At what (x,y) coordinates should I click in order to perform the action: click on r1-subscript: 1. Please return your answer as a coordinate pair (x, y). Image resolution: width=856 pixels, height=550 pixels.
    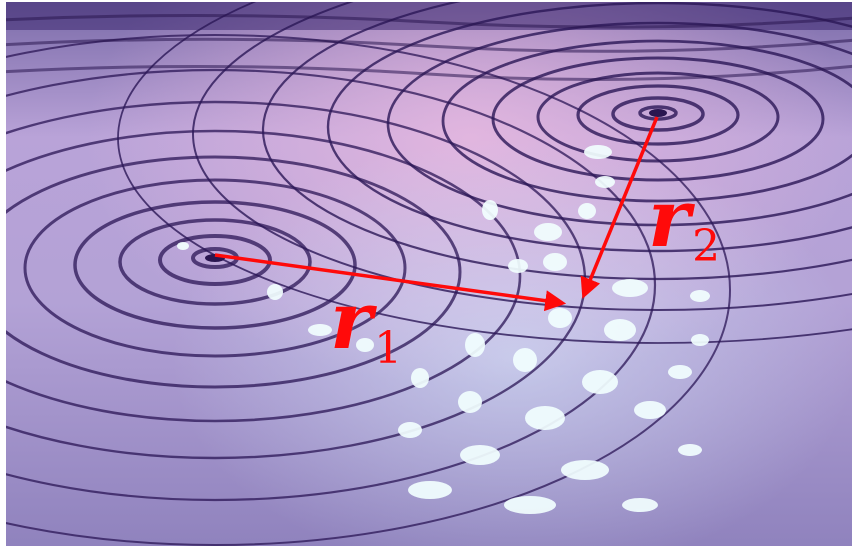
    Looking at the image, I should click on (388, 349).